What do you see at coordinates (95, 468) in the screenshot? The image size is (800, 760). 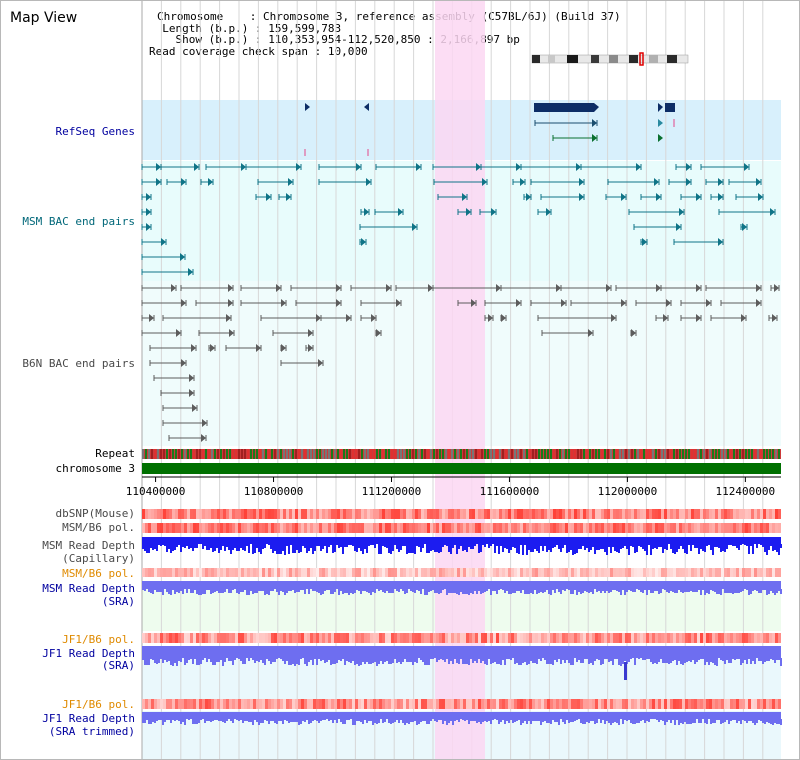 I see `chromosome-label: chromosome 3` at bounding box center [95, 468].